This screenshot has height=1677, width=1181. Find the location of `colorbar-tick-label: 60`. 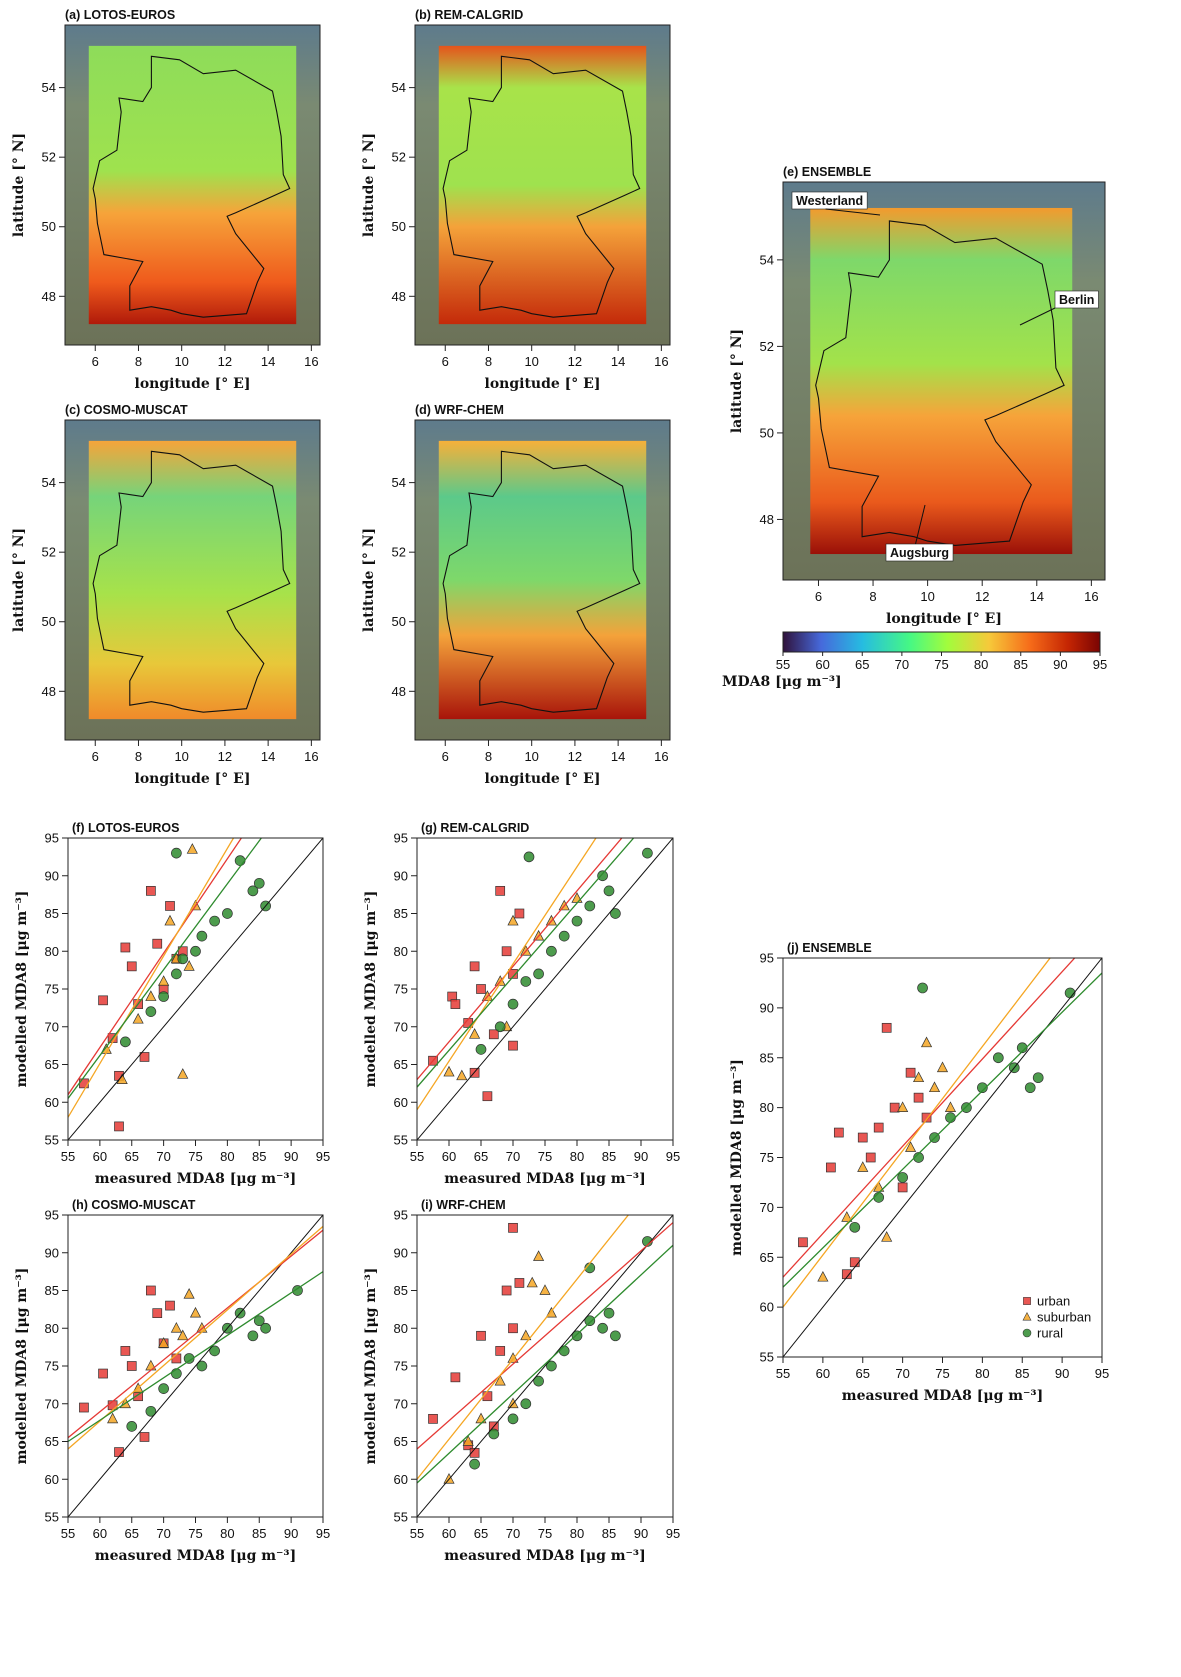

colorbar-tick-label: 60 is located at coordinates (822, 664).